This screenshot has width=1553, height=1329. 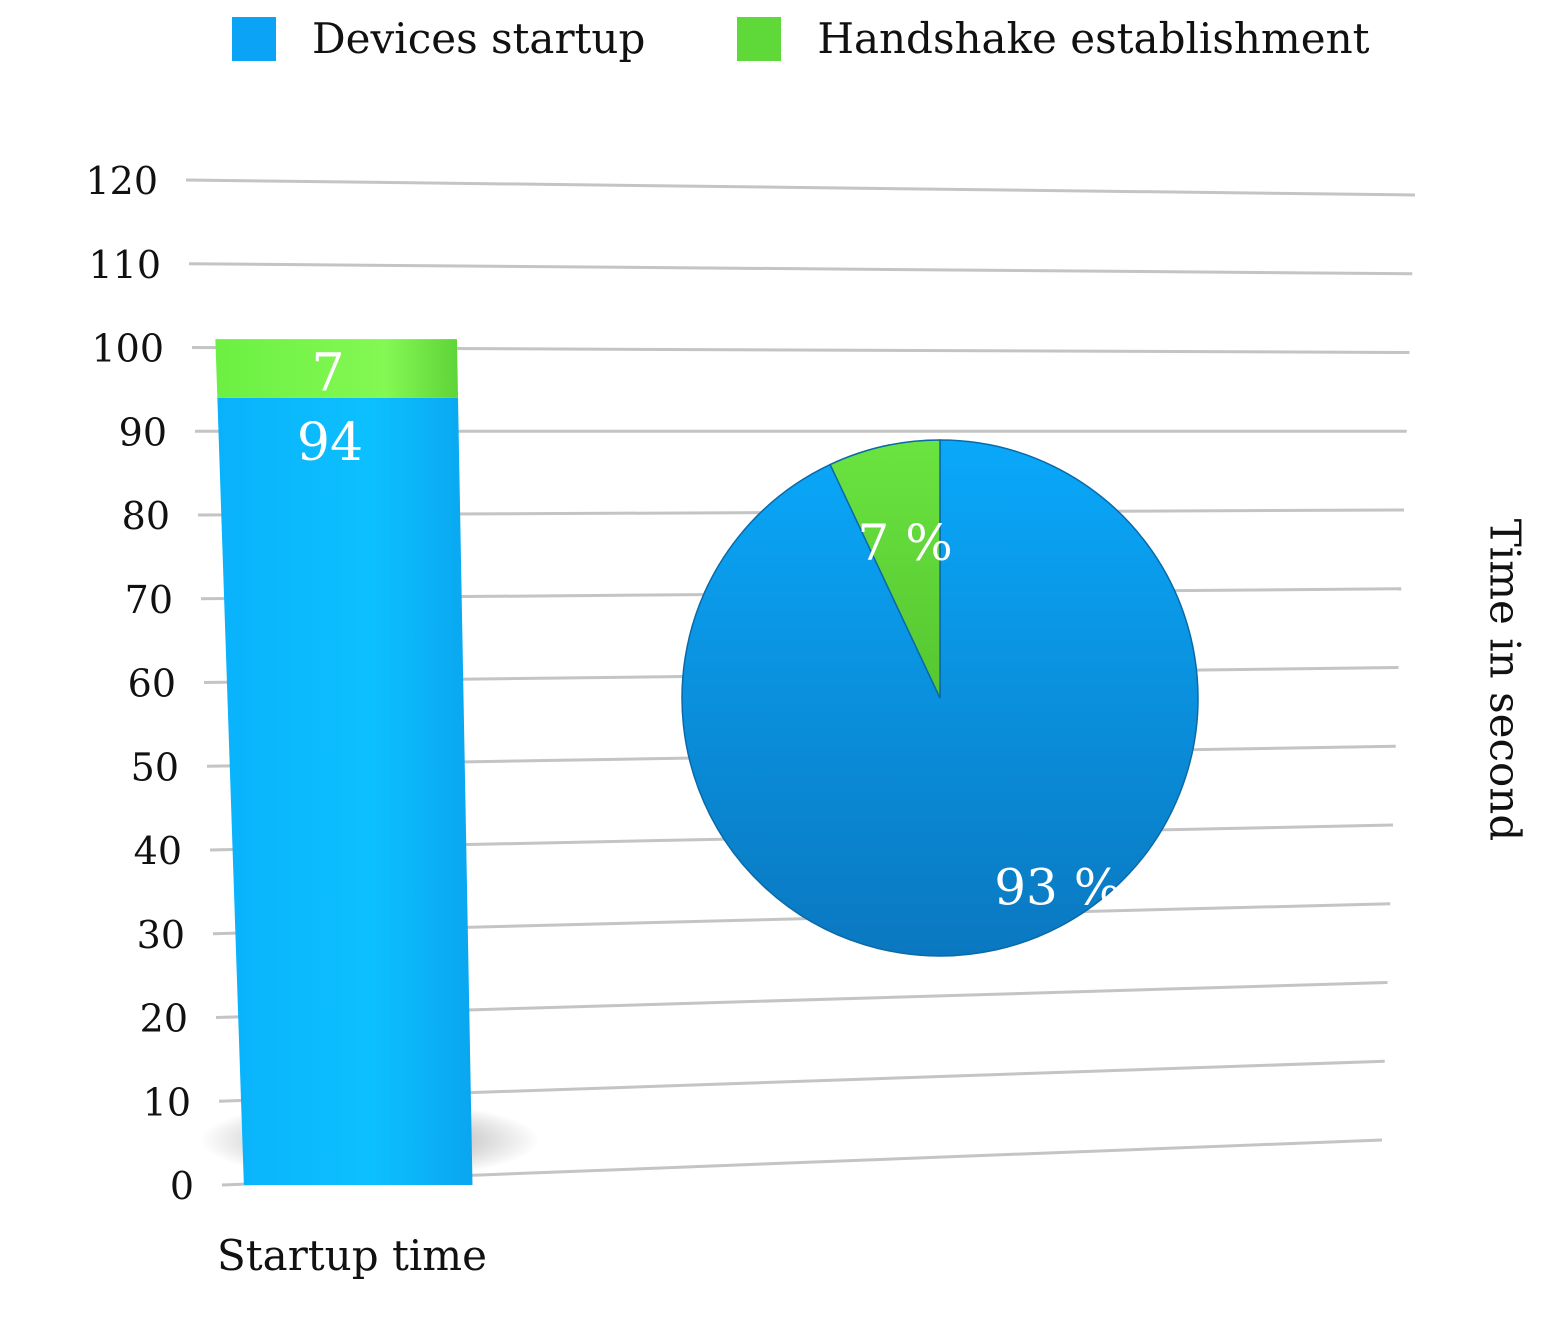 I want to click on legend-item-handshake-establishment: Handshake establishment, so click(x=1053, y=38).